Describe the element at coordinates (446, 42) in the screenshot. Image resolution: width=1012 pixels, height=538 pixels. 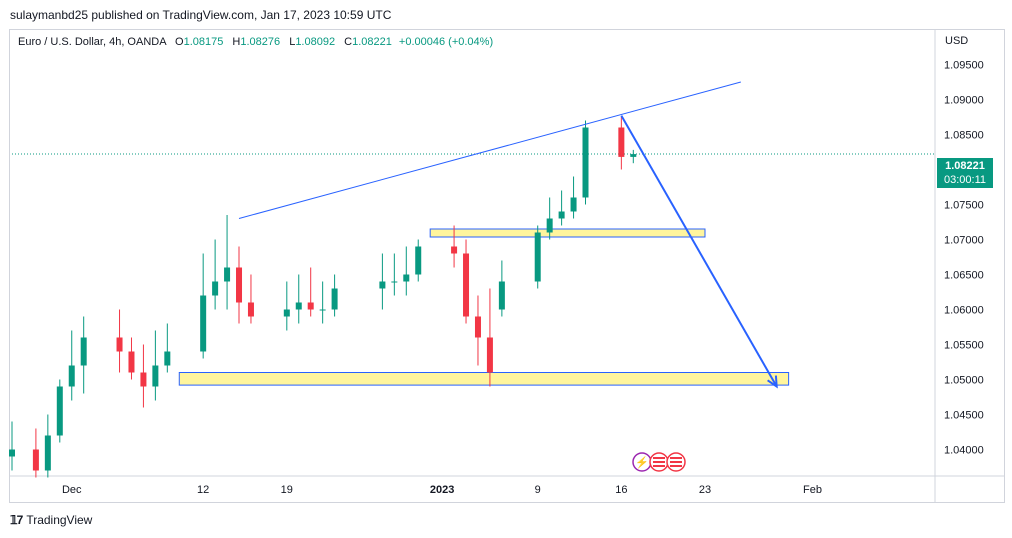
I see `change-value: +0.00046 (+0.04%)` at that location.